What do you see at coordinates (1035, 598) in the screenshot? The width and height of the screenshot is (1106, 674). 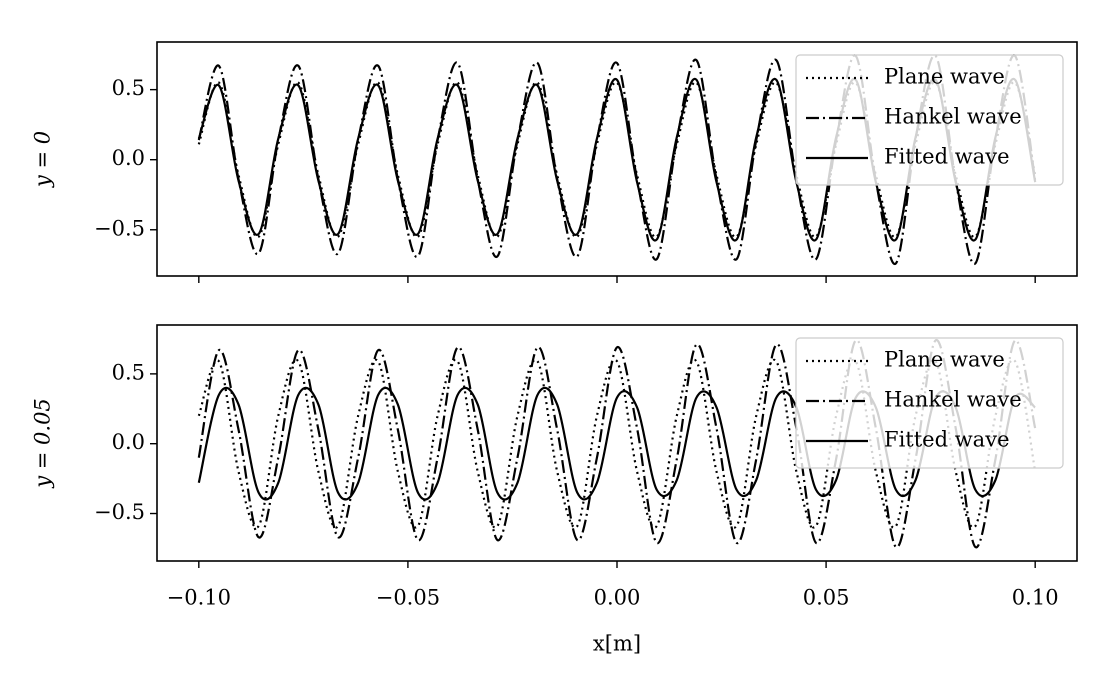 I see `x-tick-label: 0.10` at bounding box center [1035, 598].